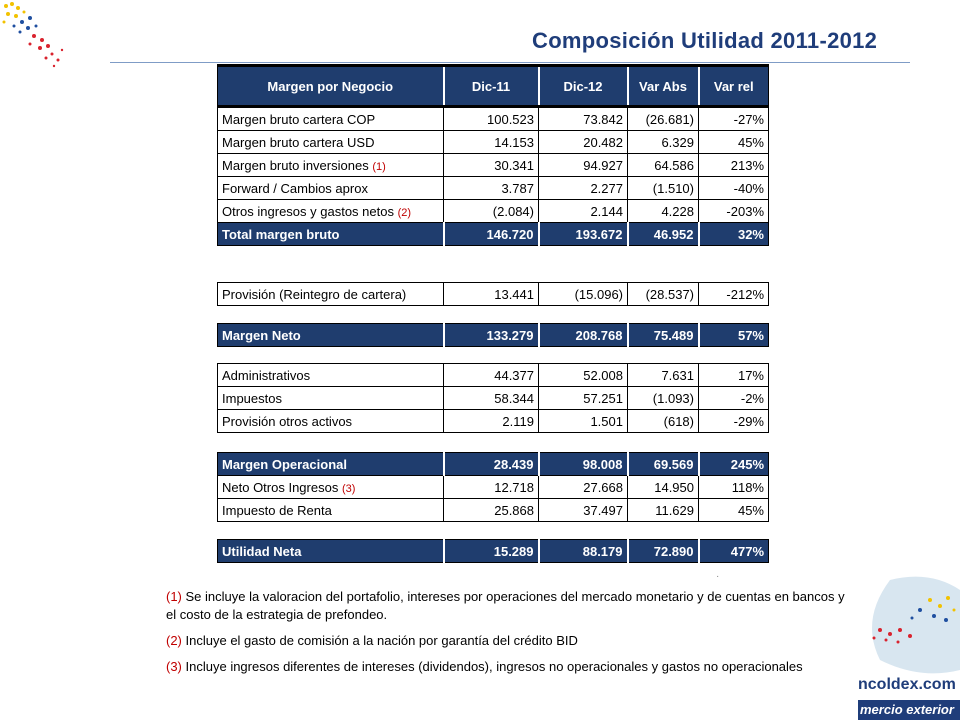  What do you see at coordinates (583, 335) in the screenshot?
I see `value-cell: 208.768` at bounding box center [583, 335].